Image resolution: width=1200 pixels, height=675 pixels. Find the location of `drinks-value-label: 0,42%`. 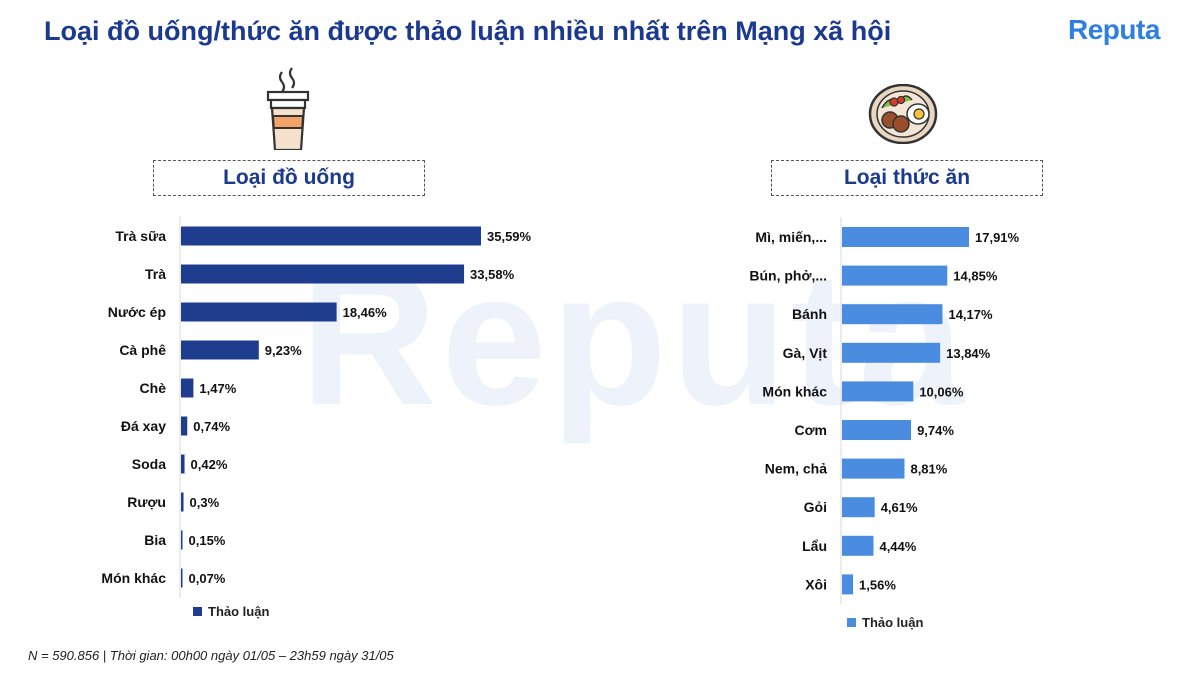

drinks-value-label: 0,42% is located at coordinates (209, 464).